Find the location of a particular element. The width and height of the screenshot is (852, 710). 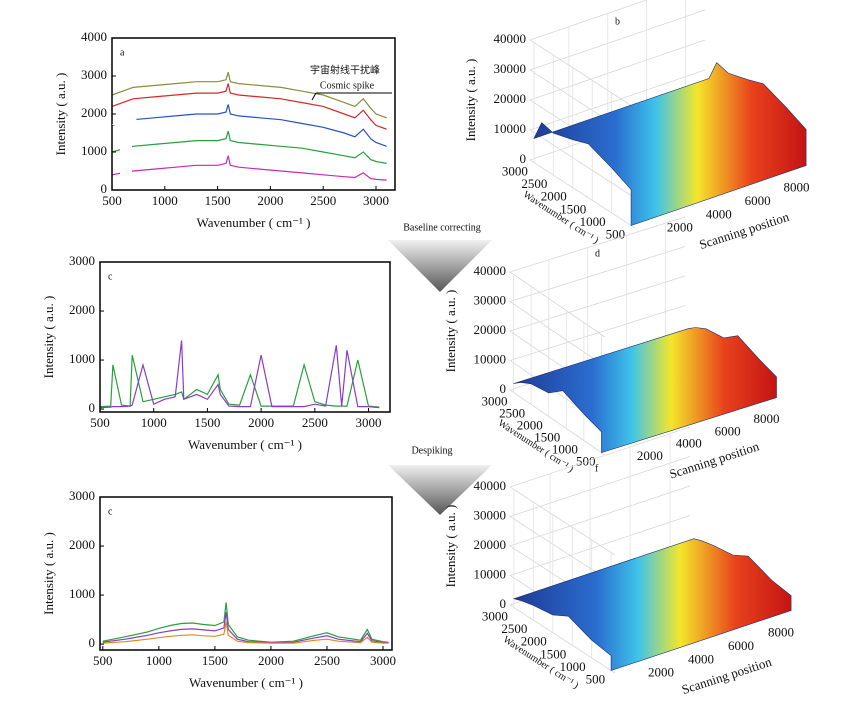

panel-label: a is located at coordinates (122, 52).